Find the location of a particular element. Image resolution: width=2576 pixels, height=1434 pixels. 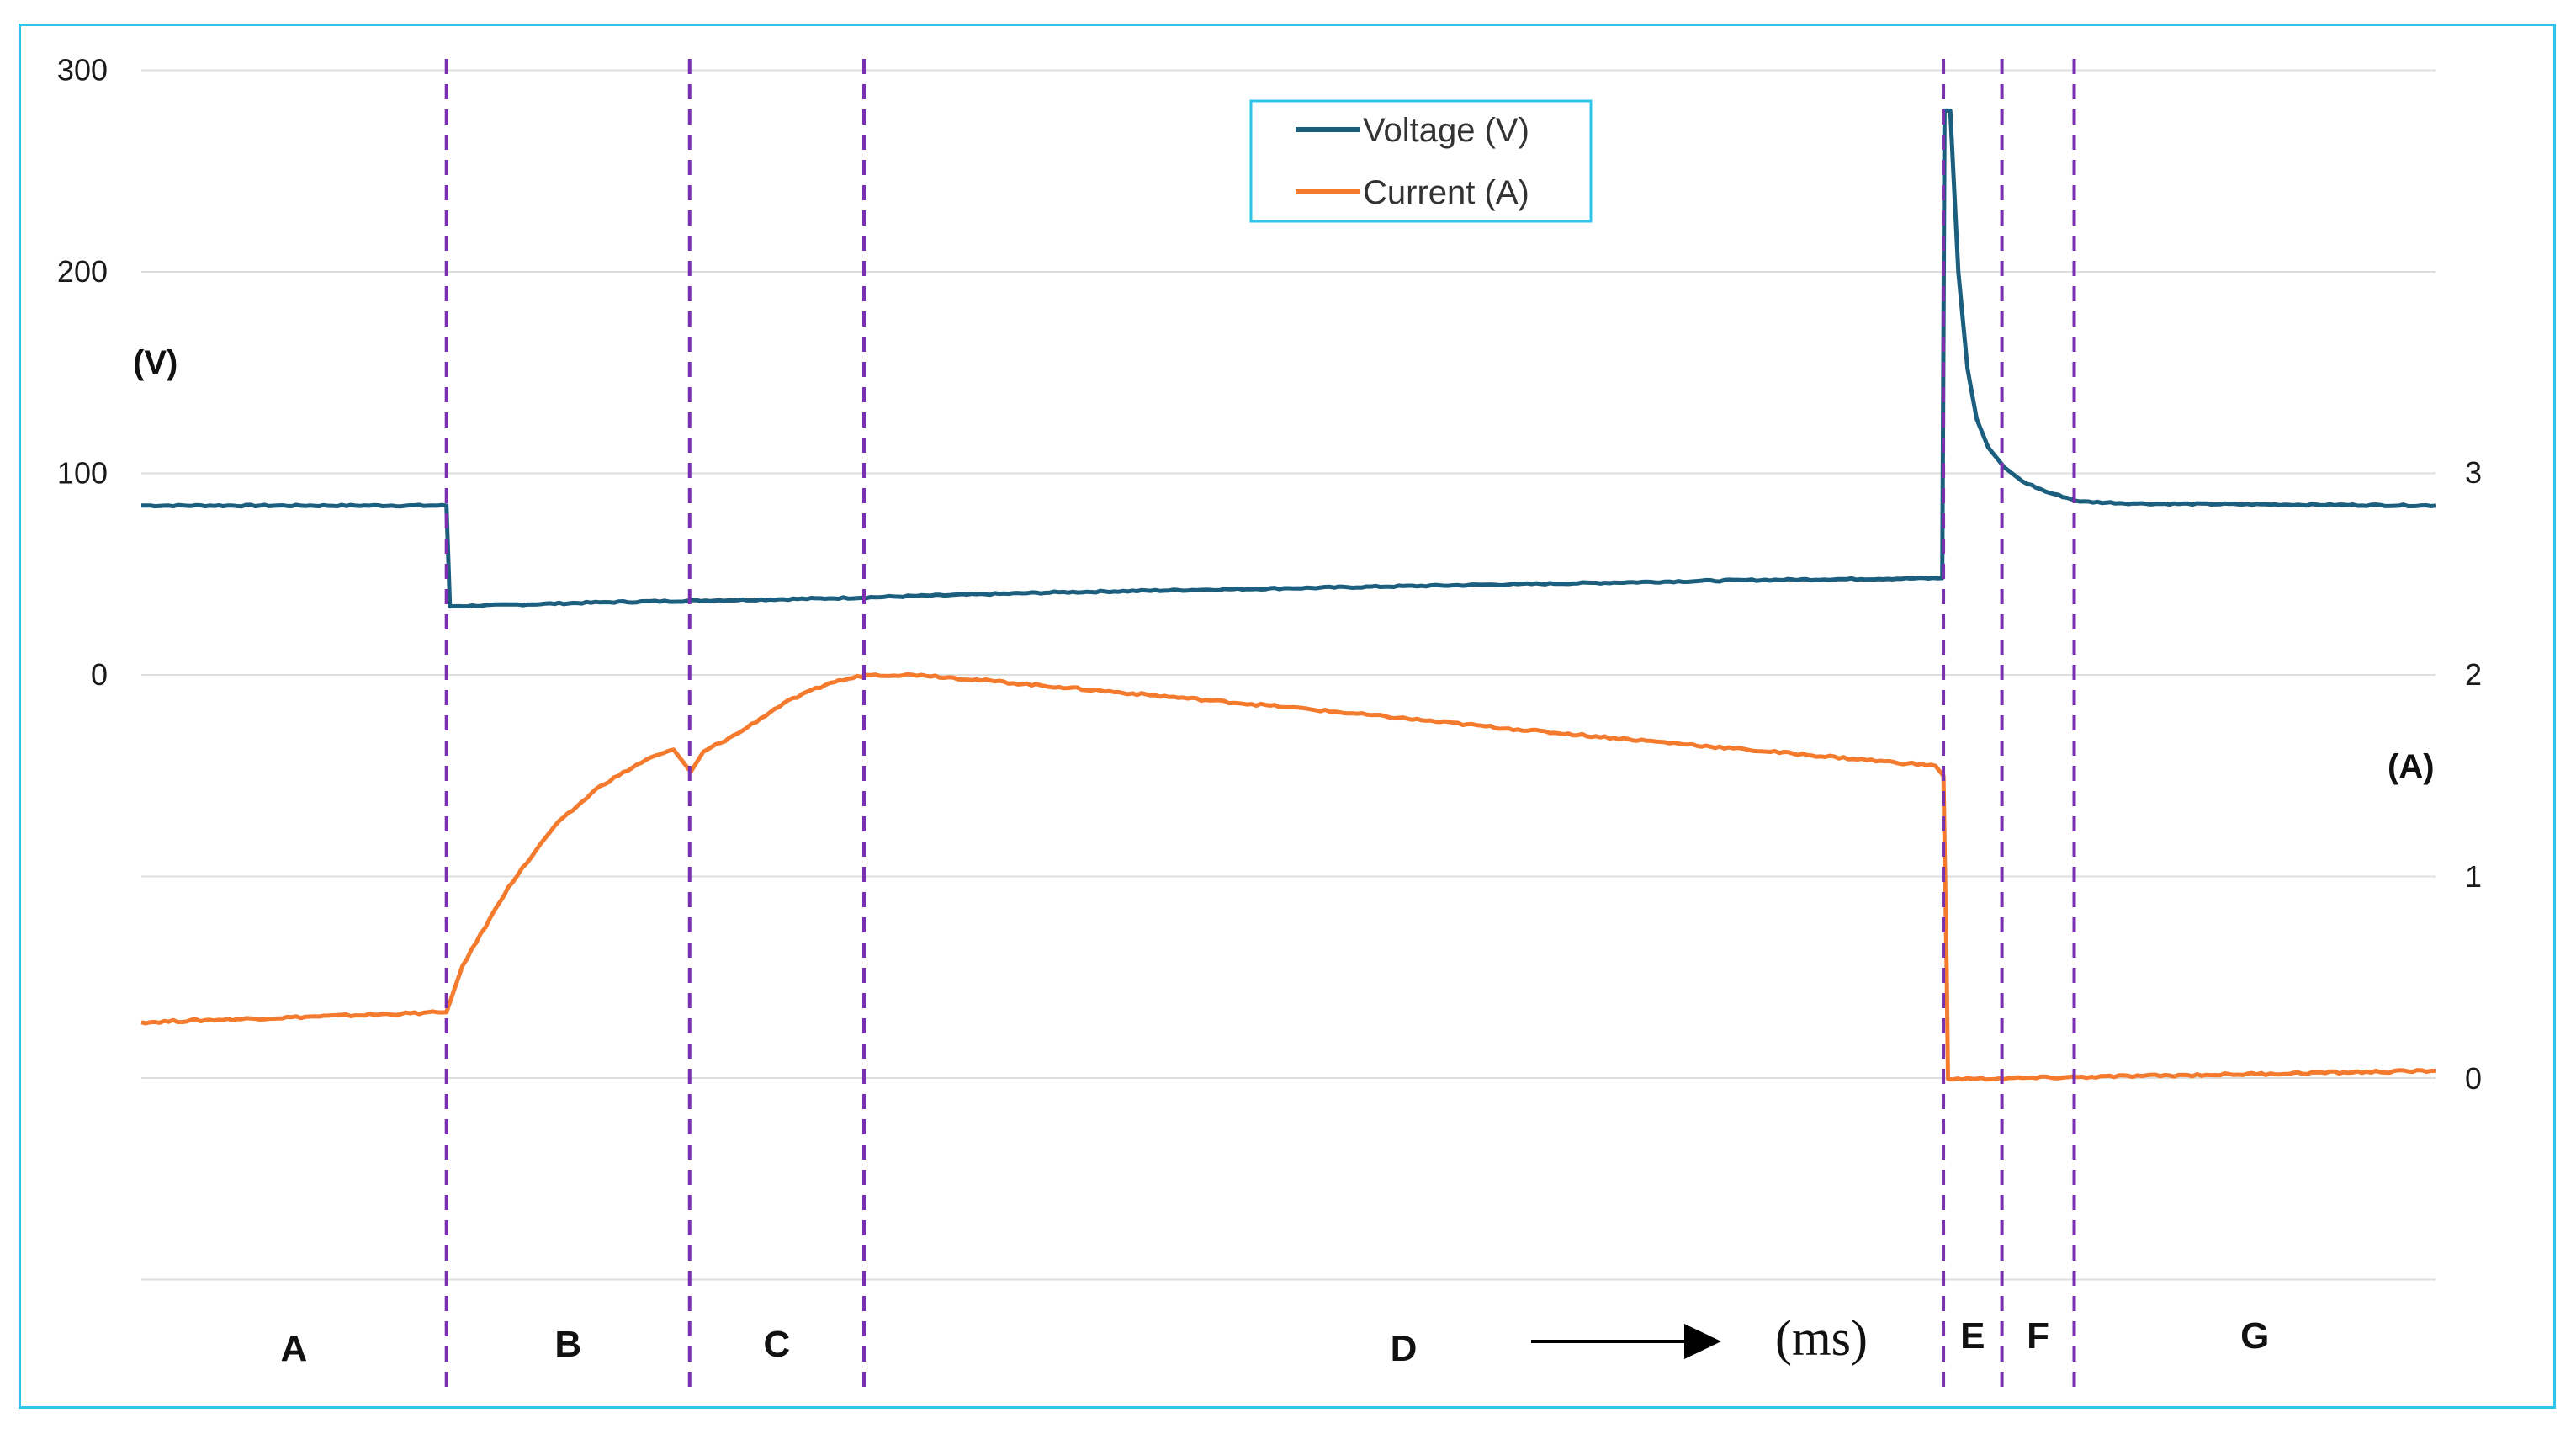

right-axis-ticks: 3 2 1 0 is located at coordinates (2473, 775).